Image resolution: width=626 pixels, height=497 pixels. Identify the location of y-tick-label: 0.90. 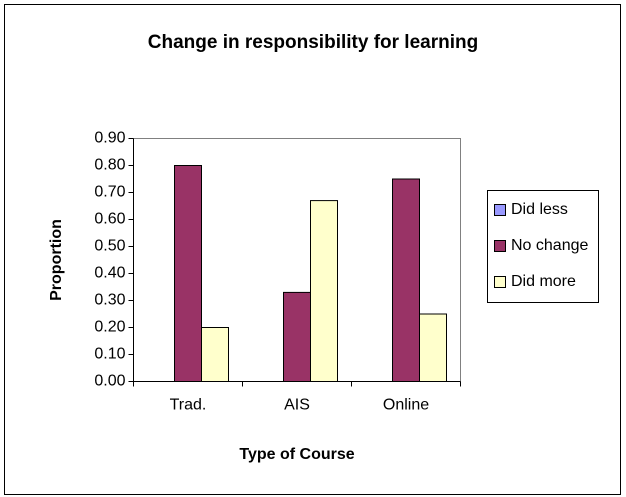
(109, 138).